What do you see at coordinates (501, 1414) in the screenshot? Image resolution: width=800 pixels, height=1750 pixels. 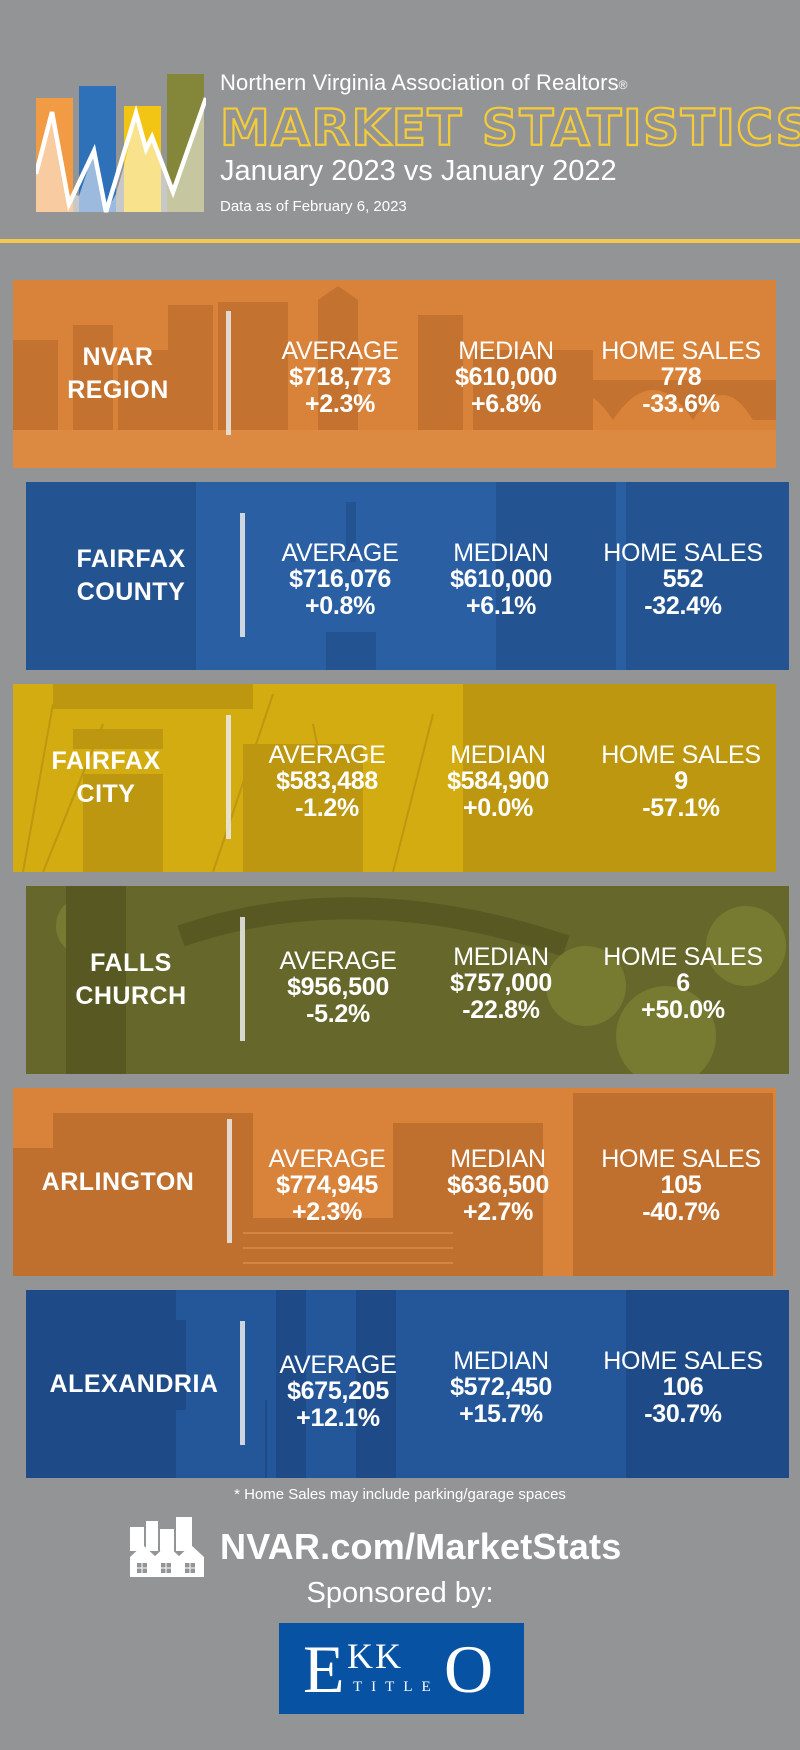 I see `stat-change: +15.7%` at bounding box center [501, 1414].